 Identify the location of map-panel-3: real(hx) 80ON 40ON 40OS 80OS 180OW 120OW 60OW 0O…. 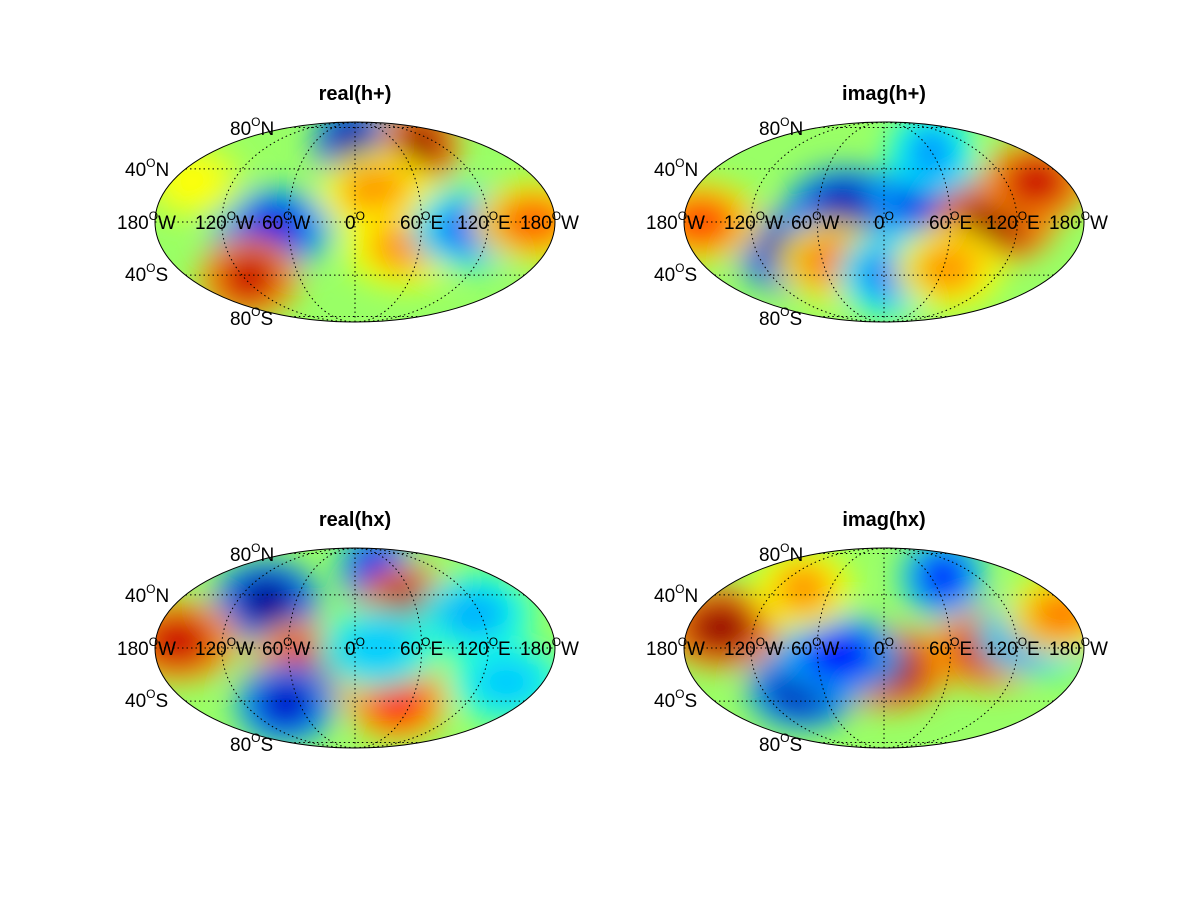
(348, 632).